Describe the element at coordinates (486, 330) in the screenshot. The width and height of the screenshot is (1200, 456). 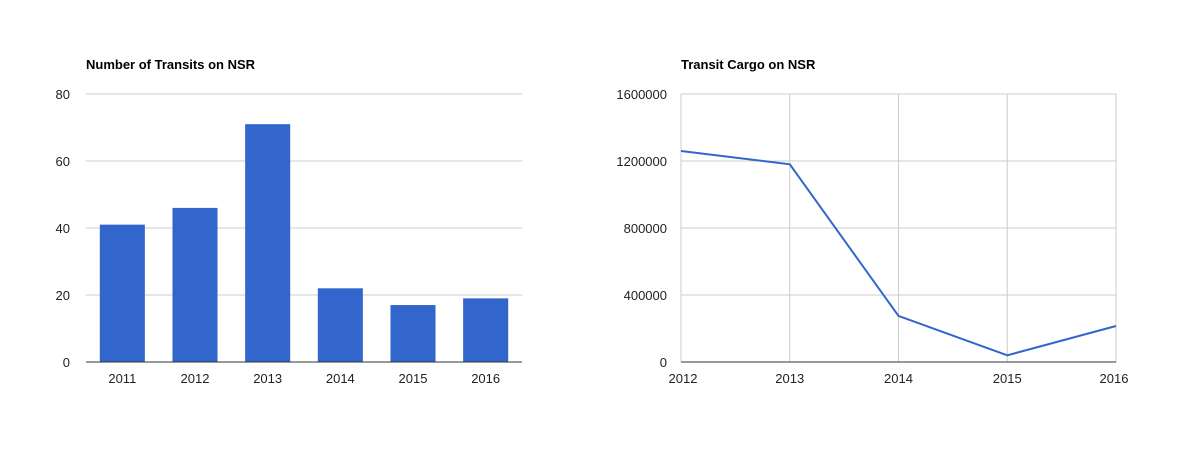
I see `bar-2016` at that location.